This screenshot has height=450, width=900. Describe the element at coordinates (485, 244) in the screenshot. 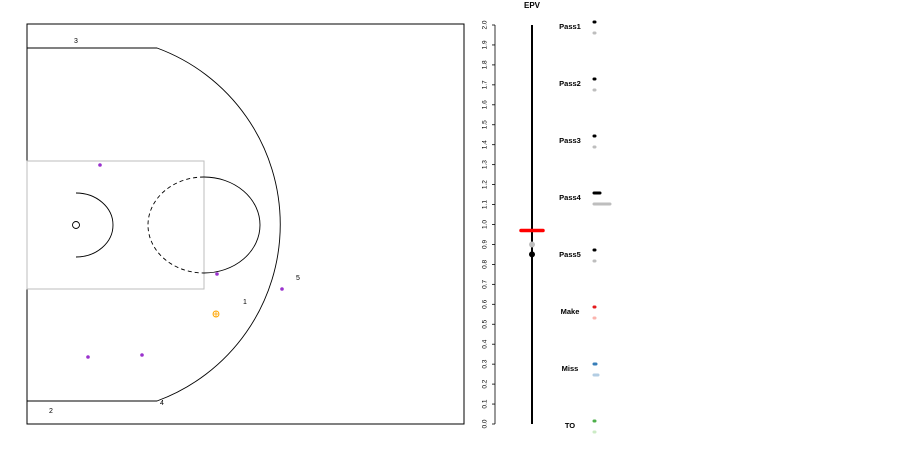

I see `epv-tick-label: 0.9` at that location.